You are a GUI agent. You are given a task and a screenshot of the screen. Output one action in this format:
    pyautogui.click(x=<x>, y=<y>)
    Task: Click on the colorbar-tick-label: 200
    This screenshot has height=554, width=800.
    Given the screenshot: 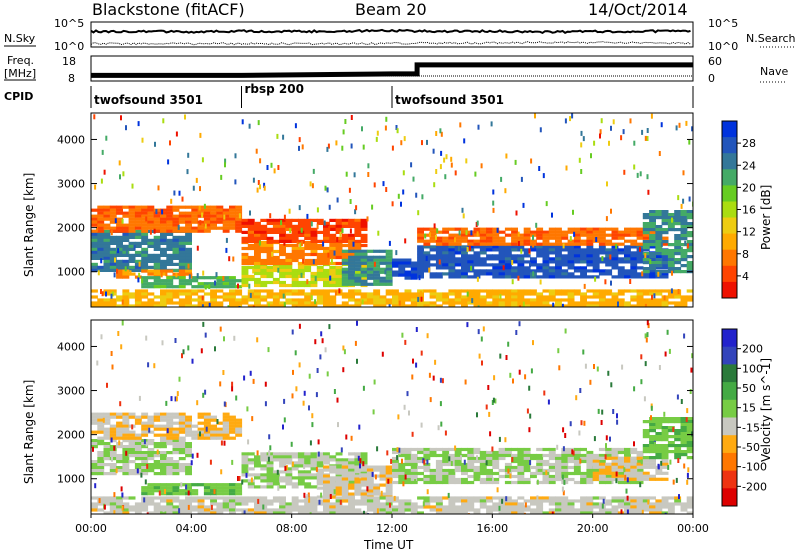 What is the action you would take?
    pyautogui.click(x=752, y=349)
    